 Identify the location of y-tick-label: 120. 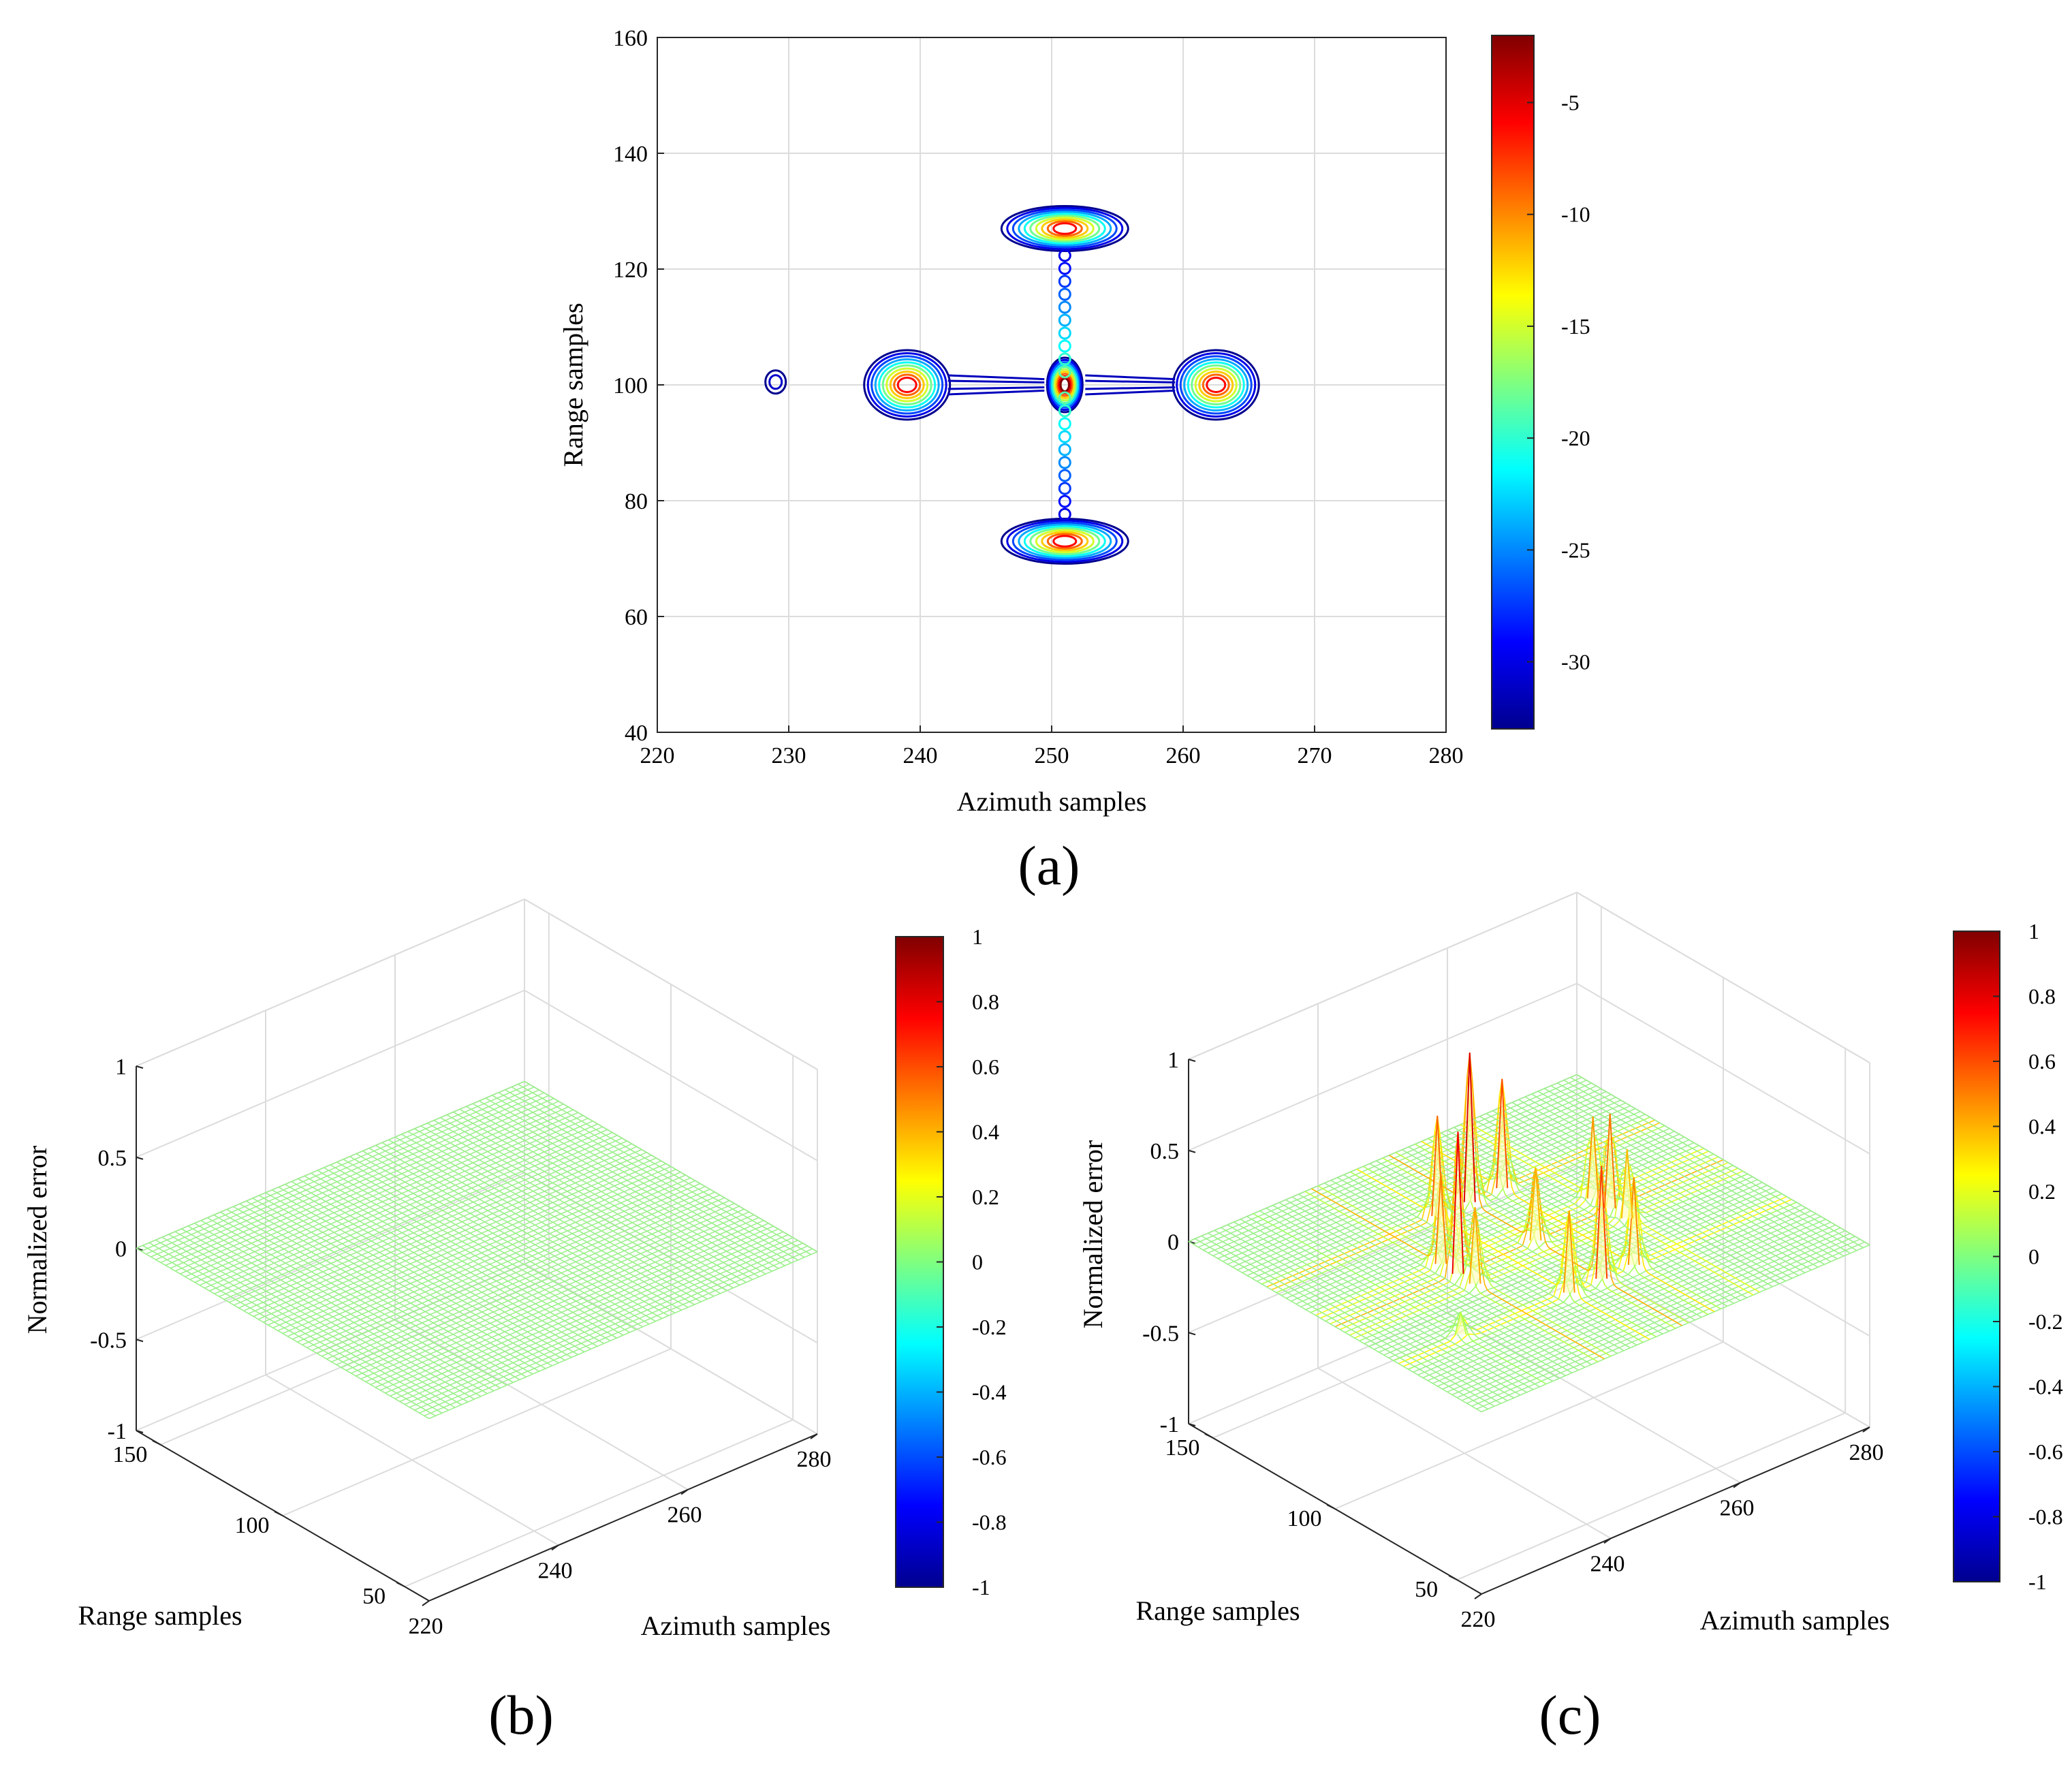
(630, 270).